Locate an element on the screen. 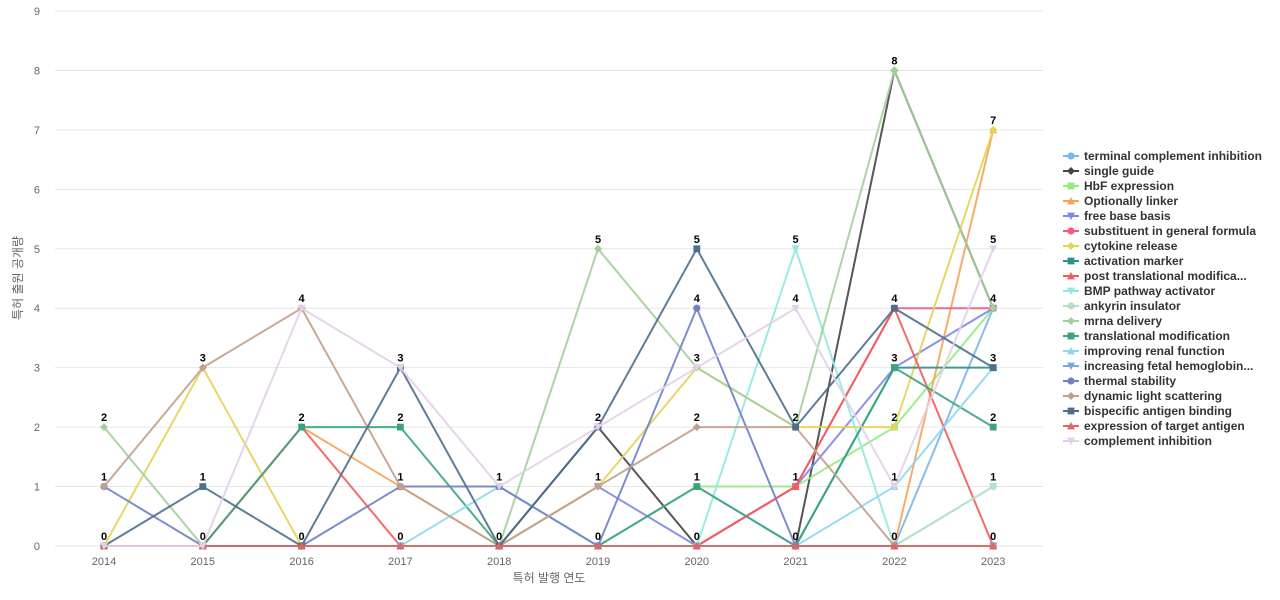 The image size is (1280, 600). x-tick-label: 2019 is located at coordinates (598, 562).